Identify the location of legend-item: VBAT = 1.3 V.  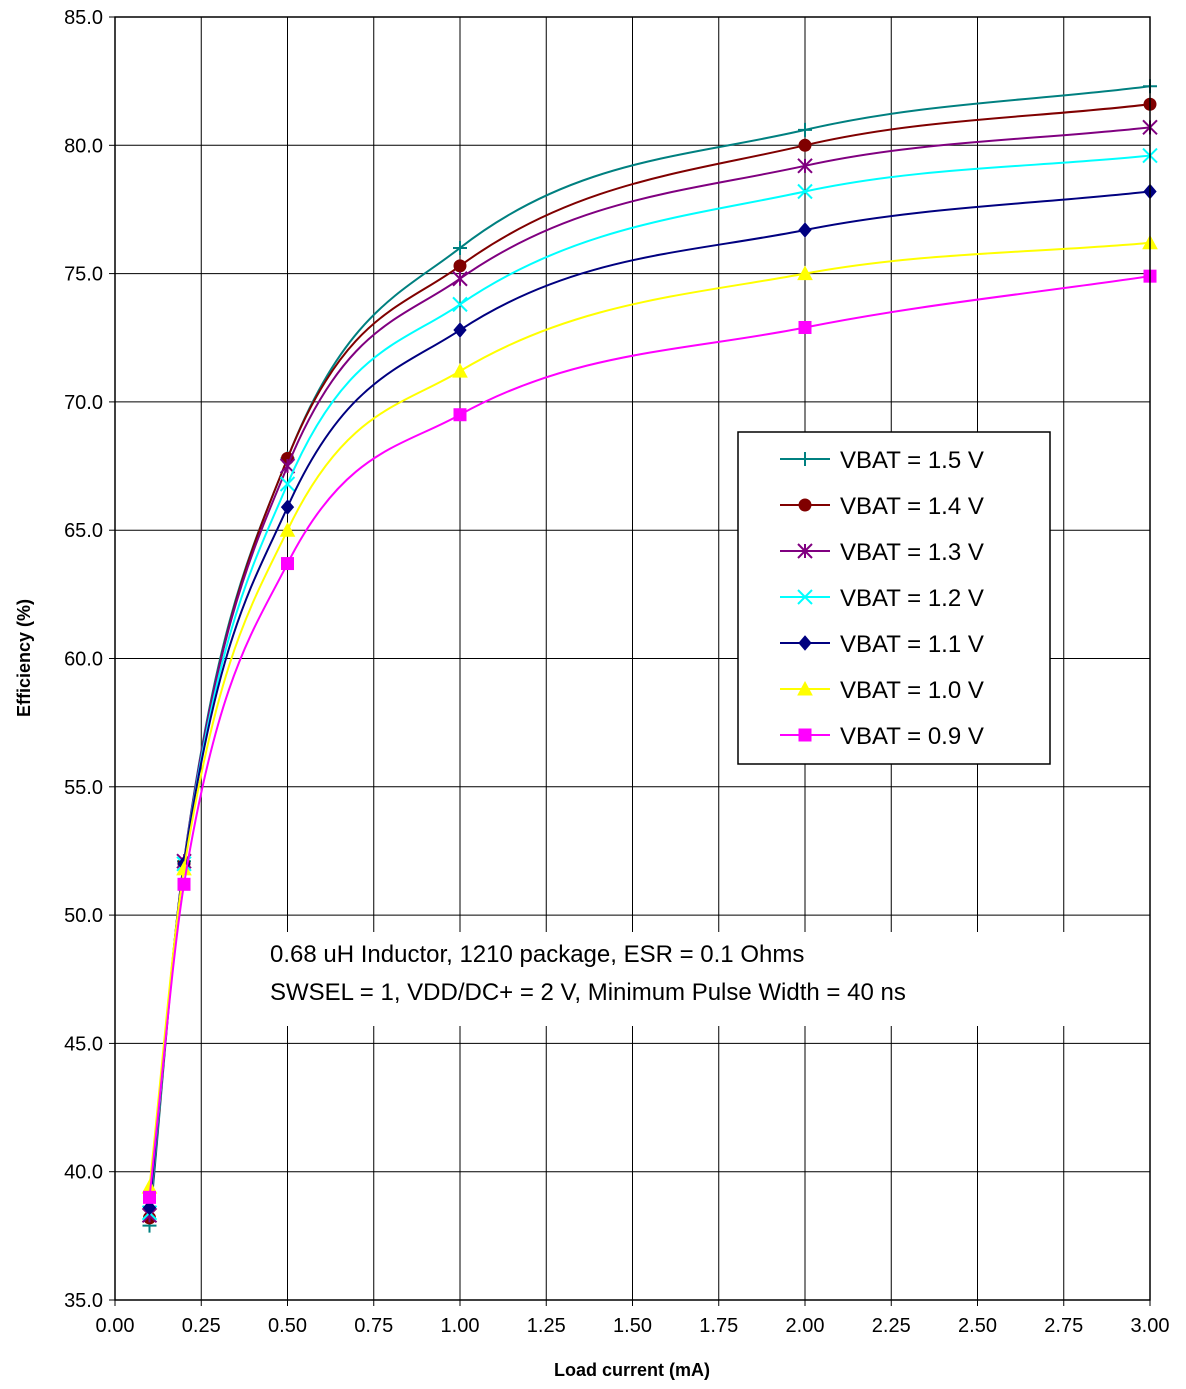
(882, 552).